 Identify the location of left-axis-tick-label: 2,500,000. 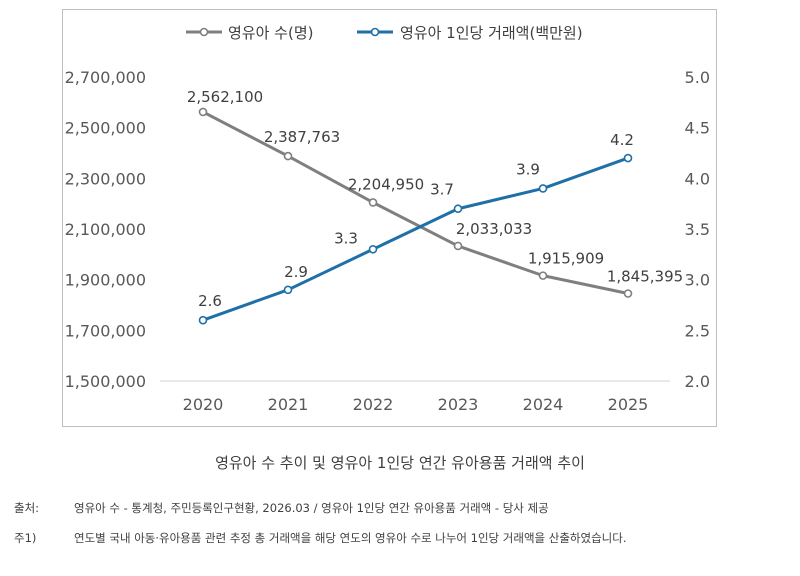
(105, 128).